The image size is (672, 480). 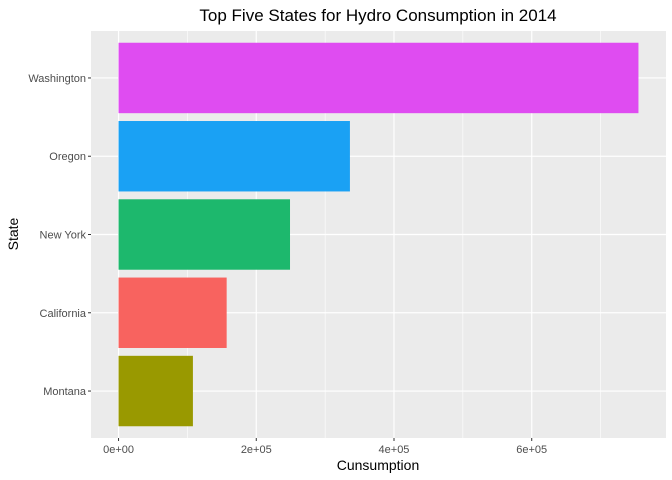 I want to click on y-tick-label: Oregon, so click(x=67, y=157).